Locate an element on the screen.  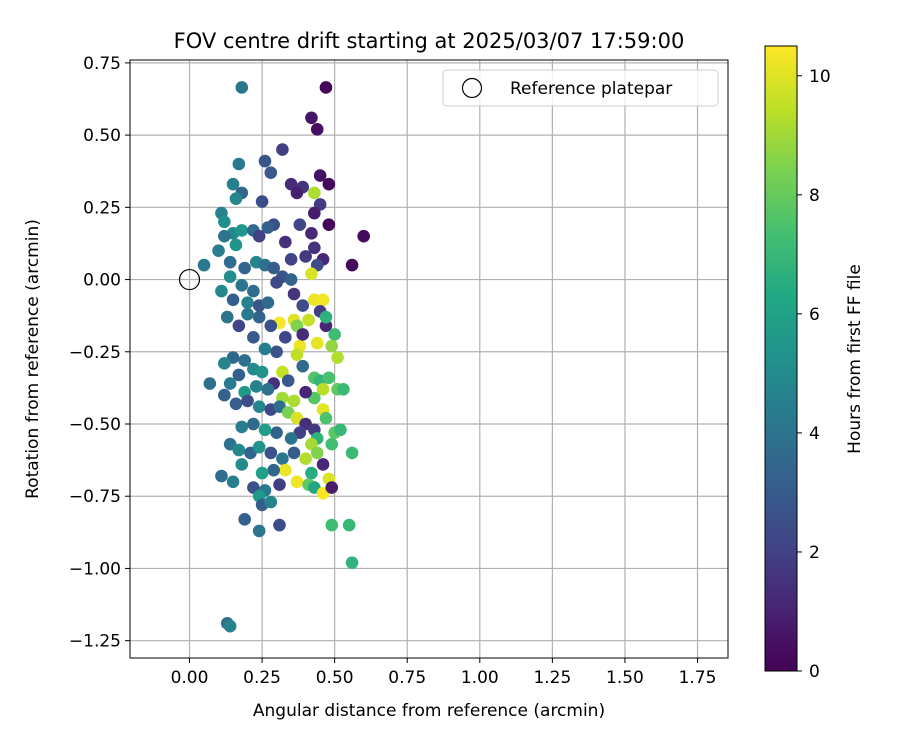
x-tick-label: 1.75 is located at coordinates (698, 678).